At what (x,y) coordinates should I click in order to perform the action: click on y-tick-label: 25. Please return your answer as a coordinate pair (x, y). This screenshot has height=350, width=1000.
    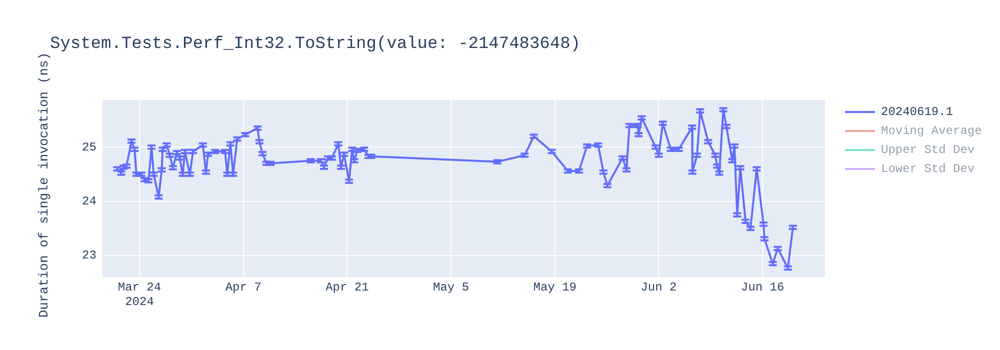
    Looking at the image, I should click on (89, 147).